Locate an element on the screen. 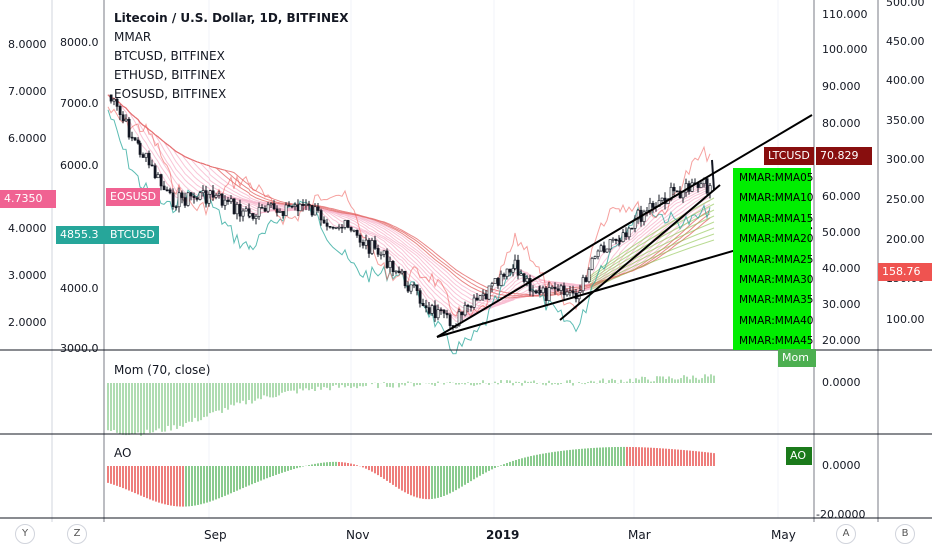 The image size is (932, 550). legend-mmar: MMAR is located at coordinates (133, 37).